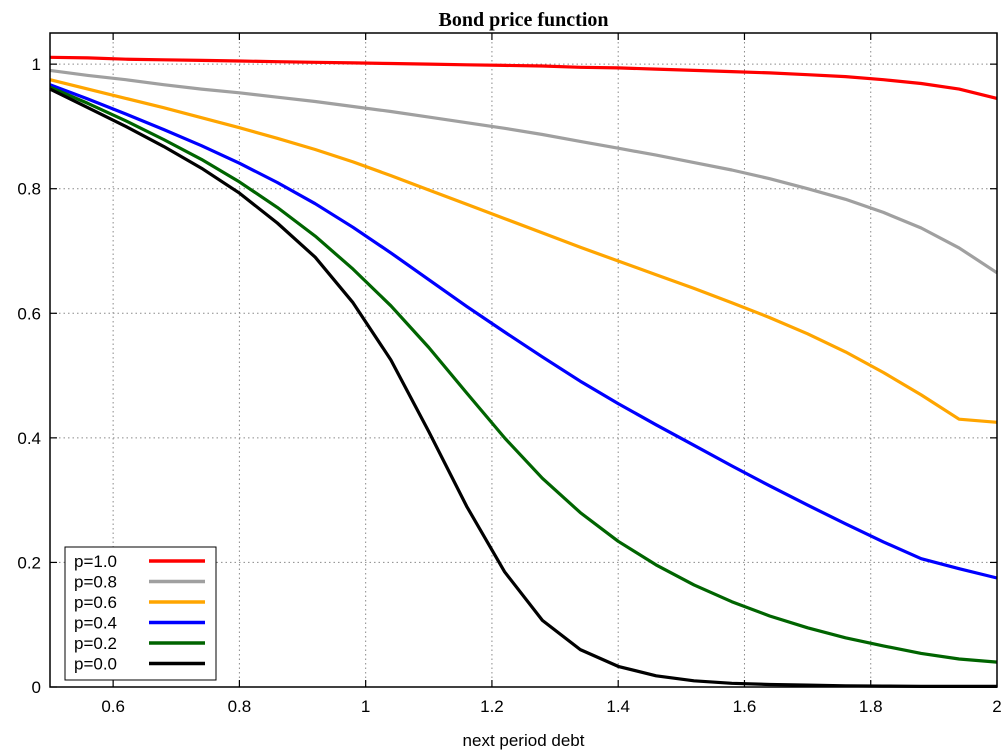  What do you see at coordinates (996, 706) in the screenshot?
I see `x-tick-label: 2` at bounding box center [996, 706].